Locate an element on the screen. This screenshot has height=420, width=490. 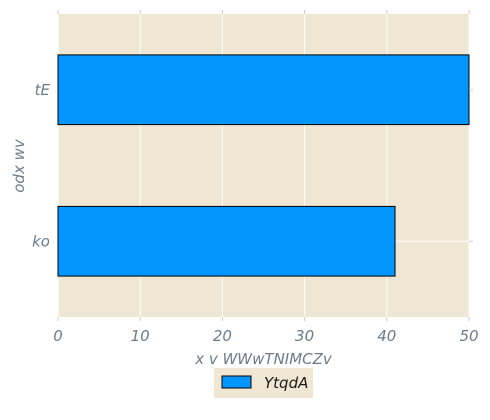
legend: YtqdA is located at coordinates (263, 383).